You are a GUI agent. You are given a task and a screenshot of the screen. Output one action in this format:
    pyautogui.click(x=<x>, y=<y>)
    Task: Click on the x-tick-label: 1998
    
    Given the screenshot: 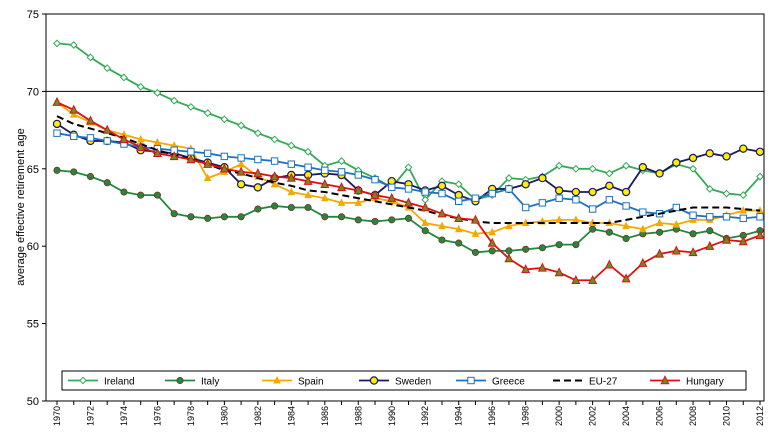 What is the action you would take?
    pyautogui.click(x=526, y=416)
    